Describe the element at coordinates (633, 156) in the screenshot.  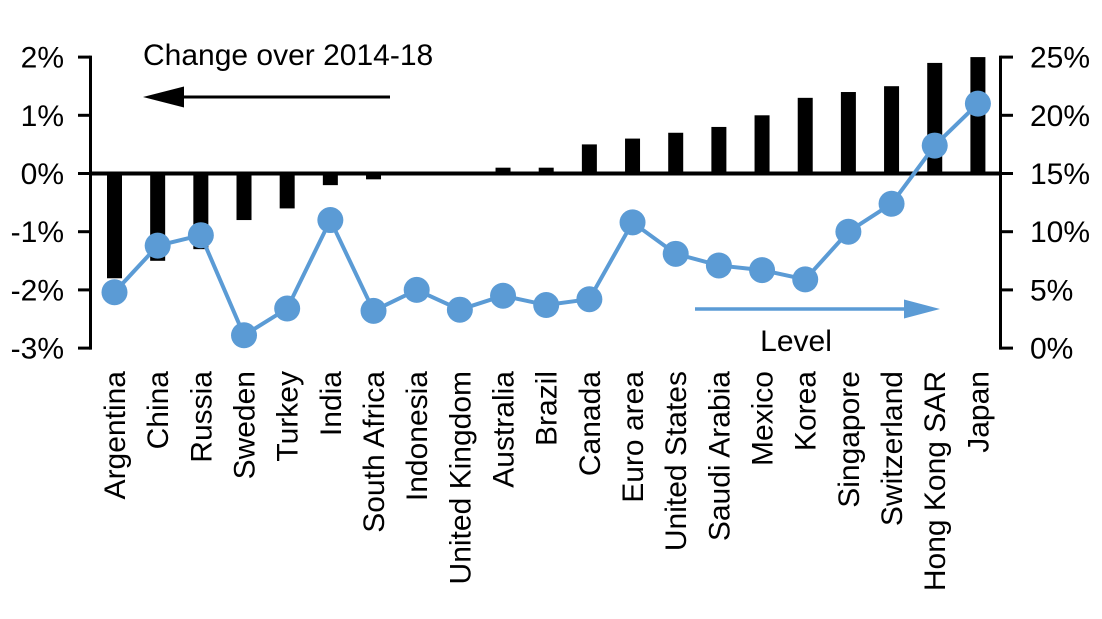
I see `bar-euro-area` at that location.